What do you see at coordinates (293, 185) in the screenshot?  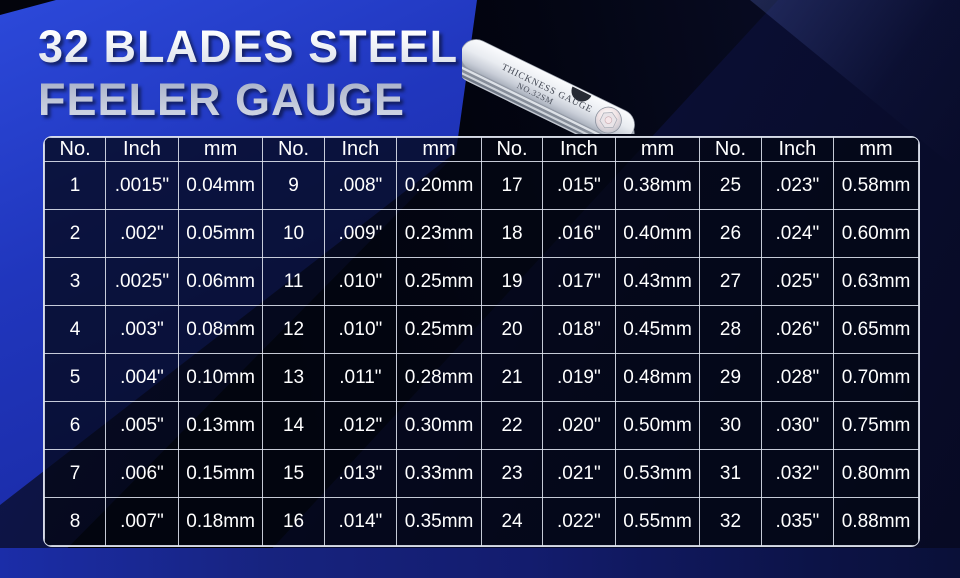 I see `table-cell: 9` at bounding box center [293, 185].